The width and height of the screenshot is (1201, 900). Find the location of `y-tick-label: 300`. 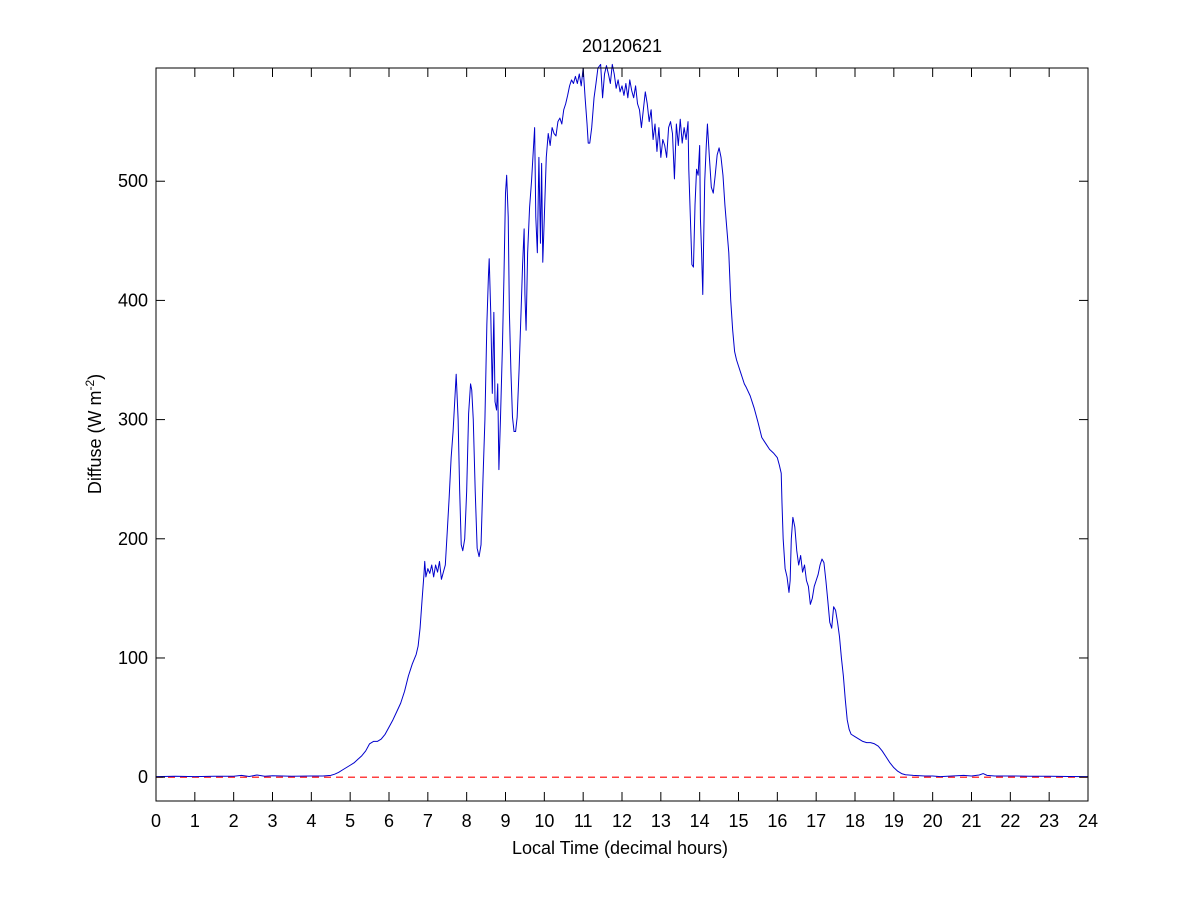

y-tick-label: 300 is located at coordinates (133, 420).